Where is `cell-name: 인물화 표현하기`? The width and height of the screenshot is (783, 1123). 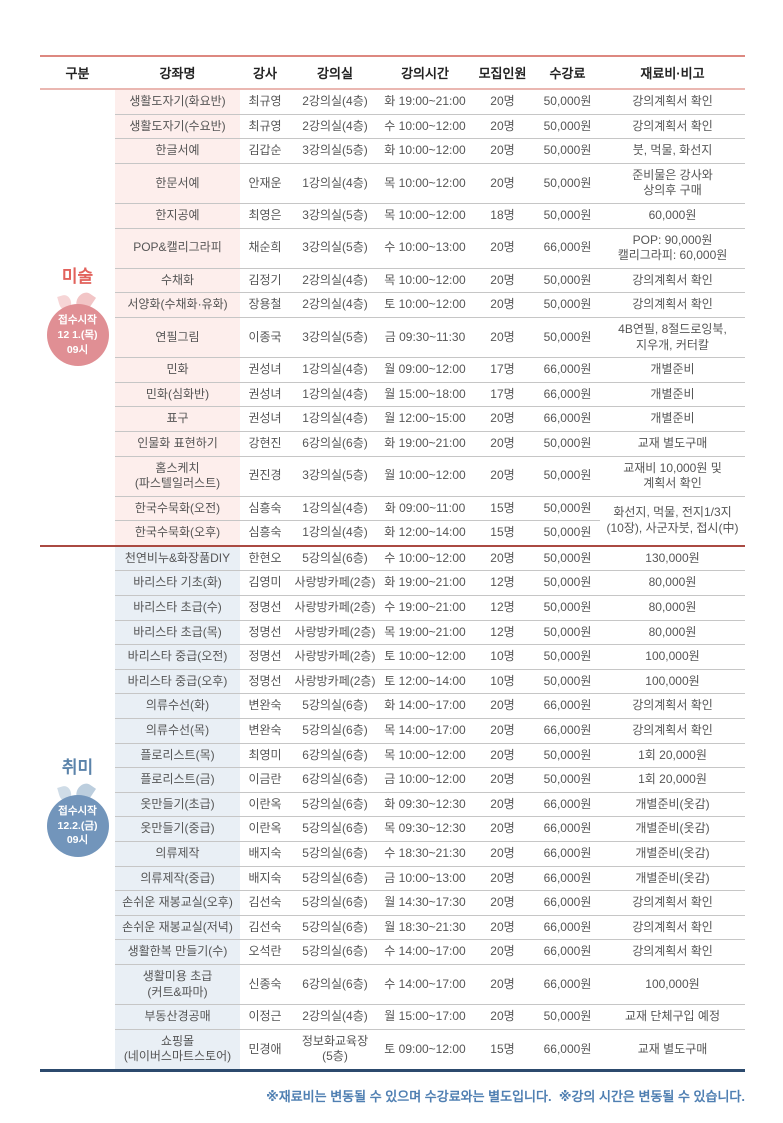
cell-name: 인물화 표현하기 is located at coordinates (177, 443).